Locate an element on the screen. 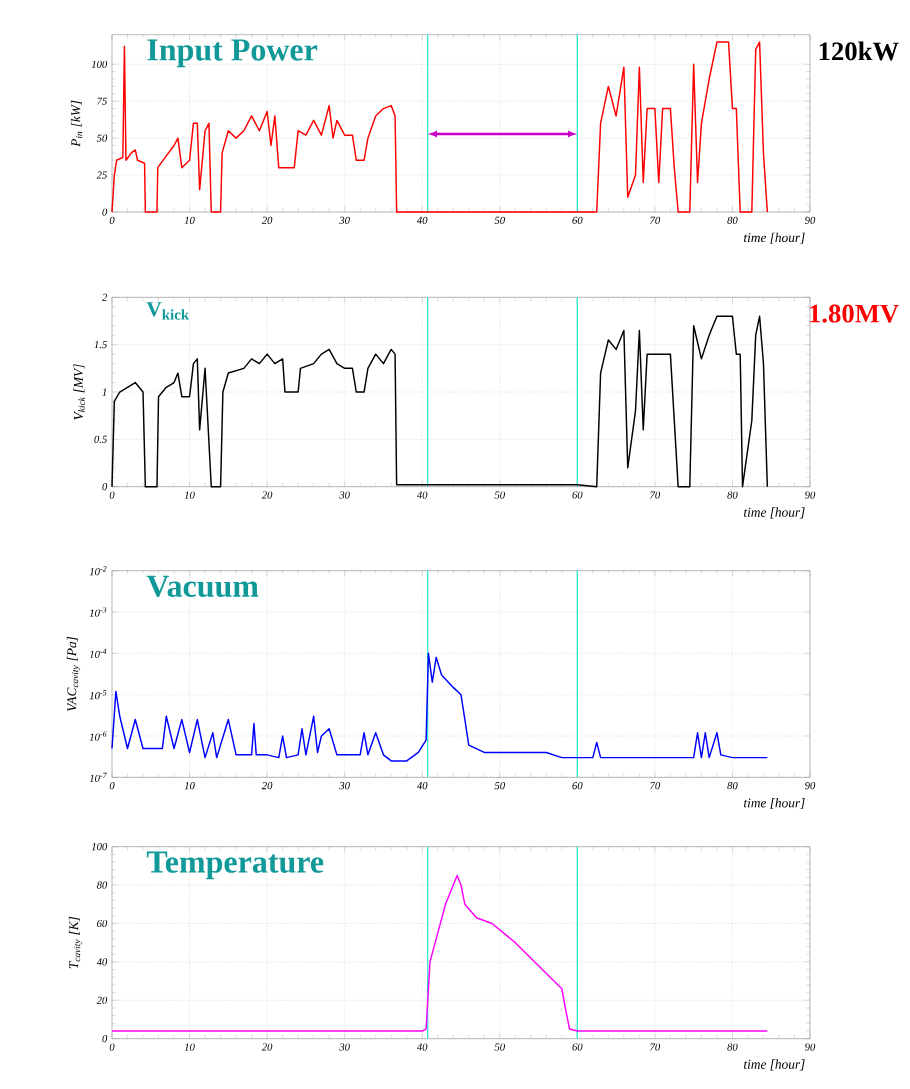 The image size is (910, 1089). text: 120kW is located at coordinates (859, 51).